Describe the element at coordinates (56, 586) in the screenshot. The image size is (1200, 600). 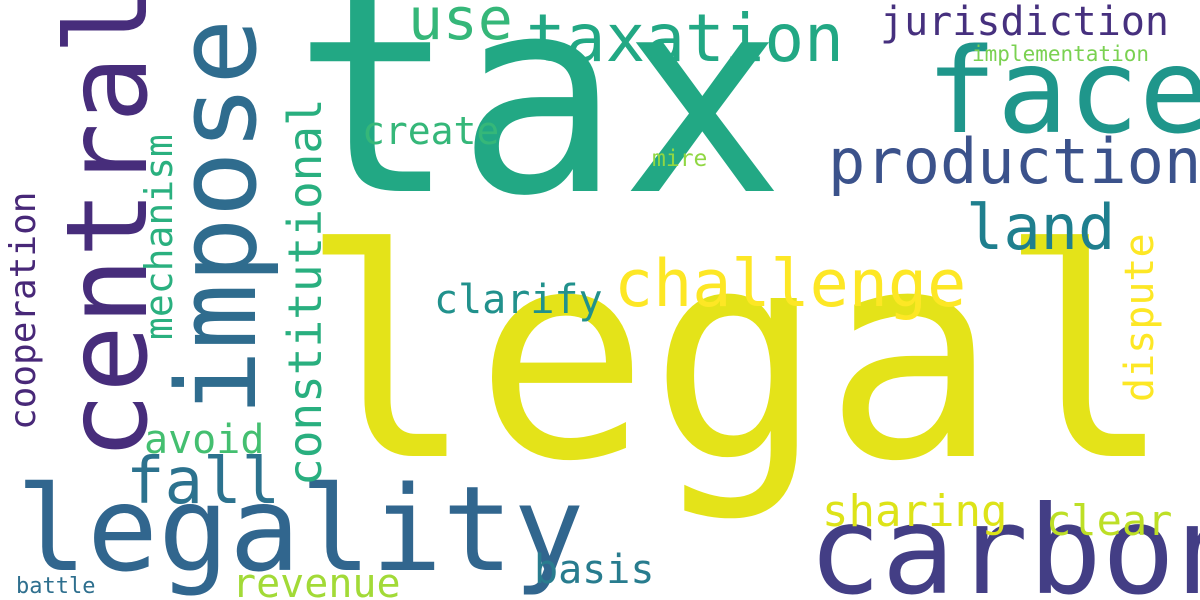
I see `word-battle: battle` at that location.